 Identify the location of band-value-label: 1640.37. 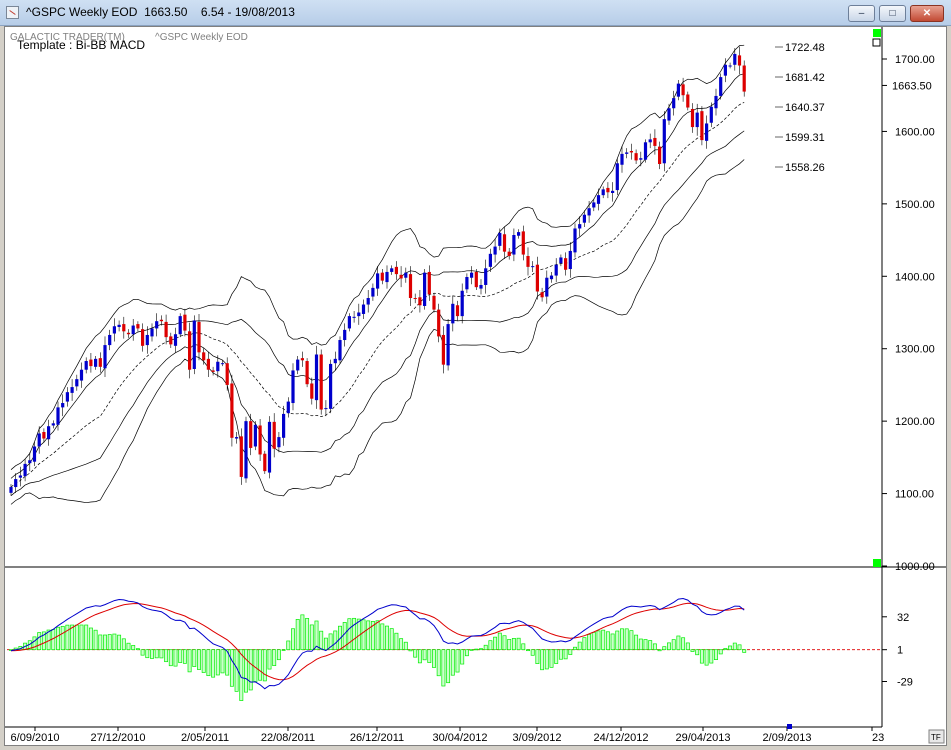
(805, 108).